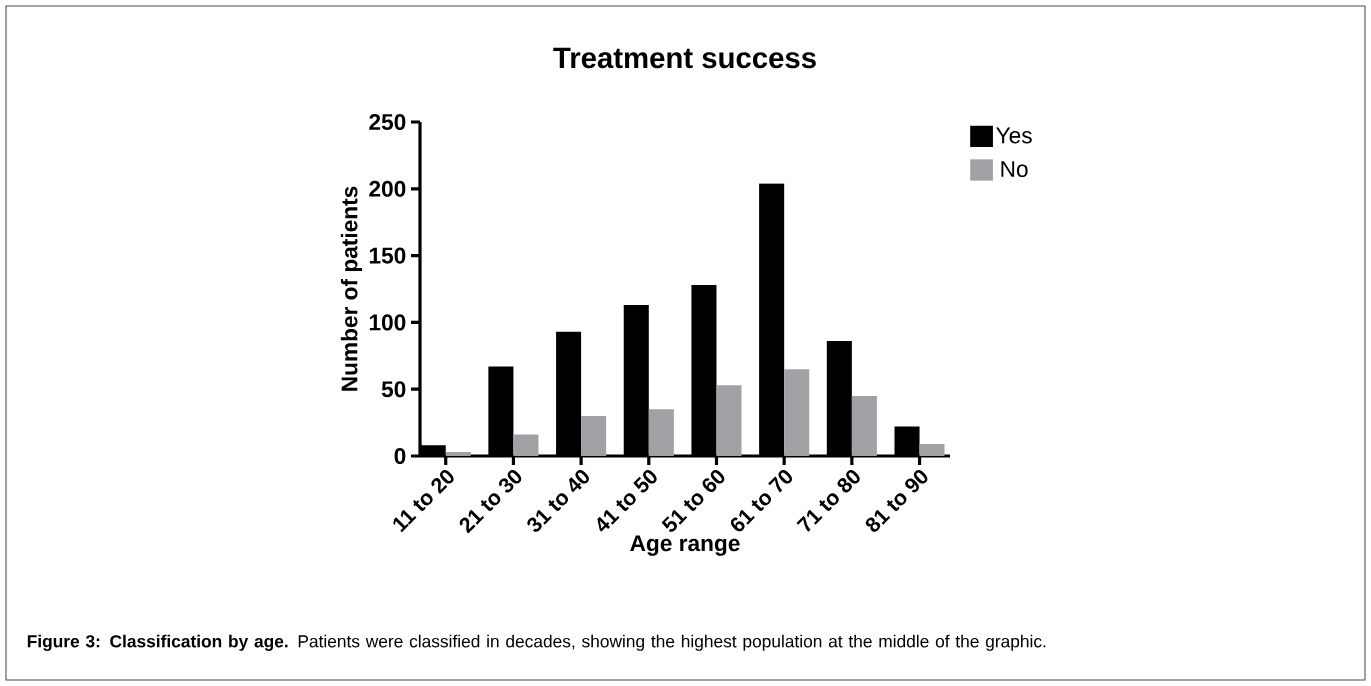 This screenshot has width=1371, height=686. Describe the element at coordinates (685, 545) in the screenshot. I see `x-axis-title: Age range` at that location.